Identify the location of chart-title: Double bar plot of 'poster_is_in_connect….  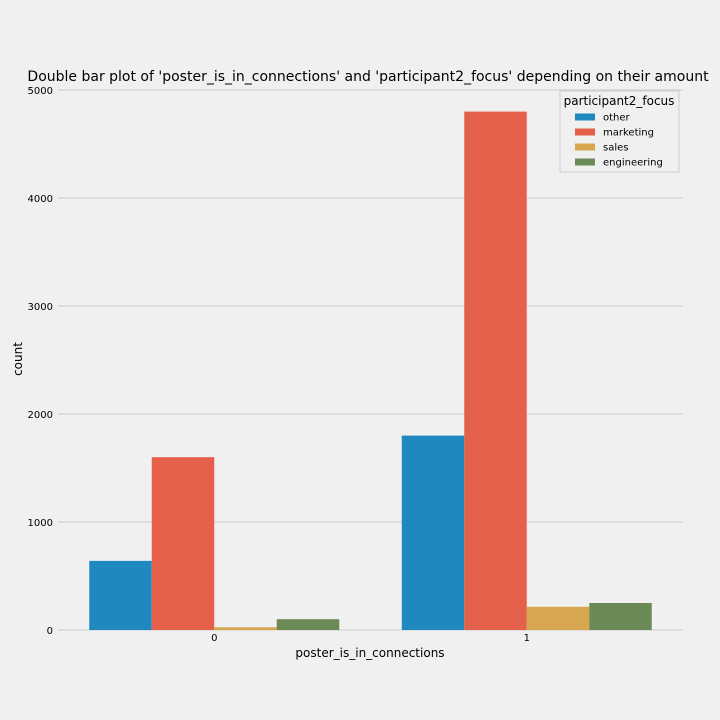
(368, 77).